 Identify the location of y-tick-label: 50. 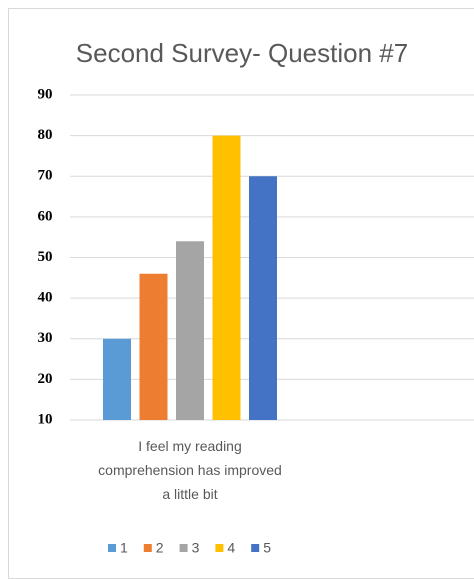
(45, 257).